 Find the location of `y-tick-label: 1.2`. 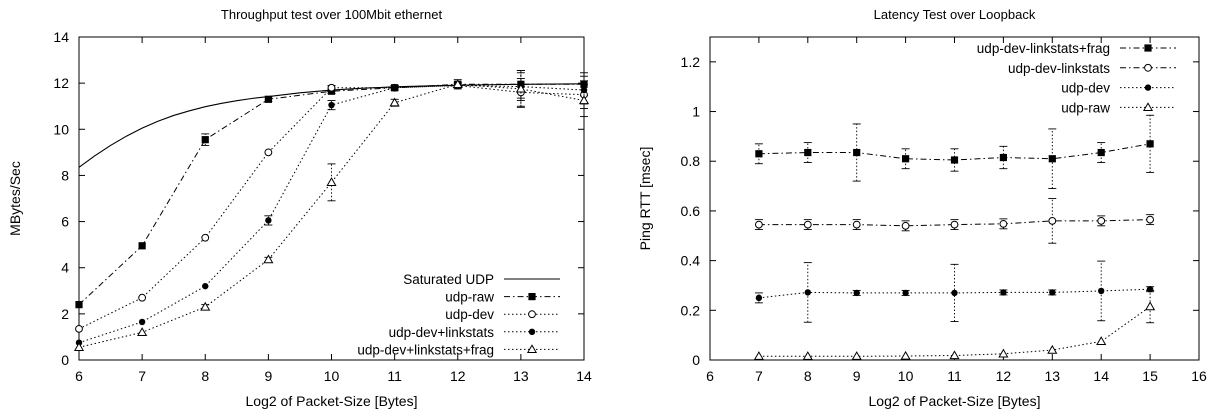

y-tick-label: 1.2 is located at coordinates (691, 62).